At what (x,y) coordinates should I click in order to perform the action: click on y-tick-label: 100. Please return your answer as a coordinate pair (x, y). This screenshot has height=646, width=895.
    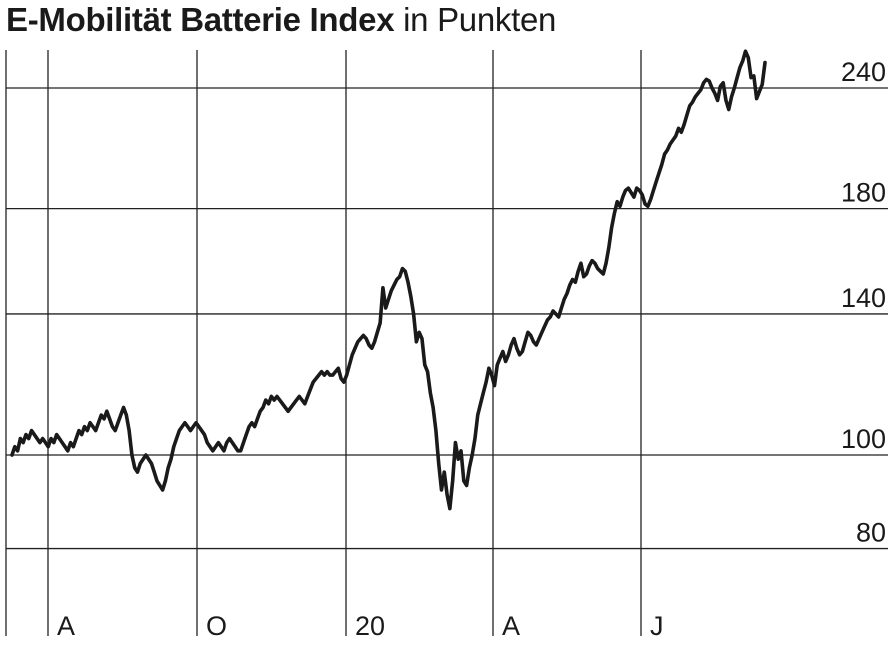
    Looking at the image, I should click on (863, 439).